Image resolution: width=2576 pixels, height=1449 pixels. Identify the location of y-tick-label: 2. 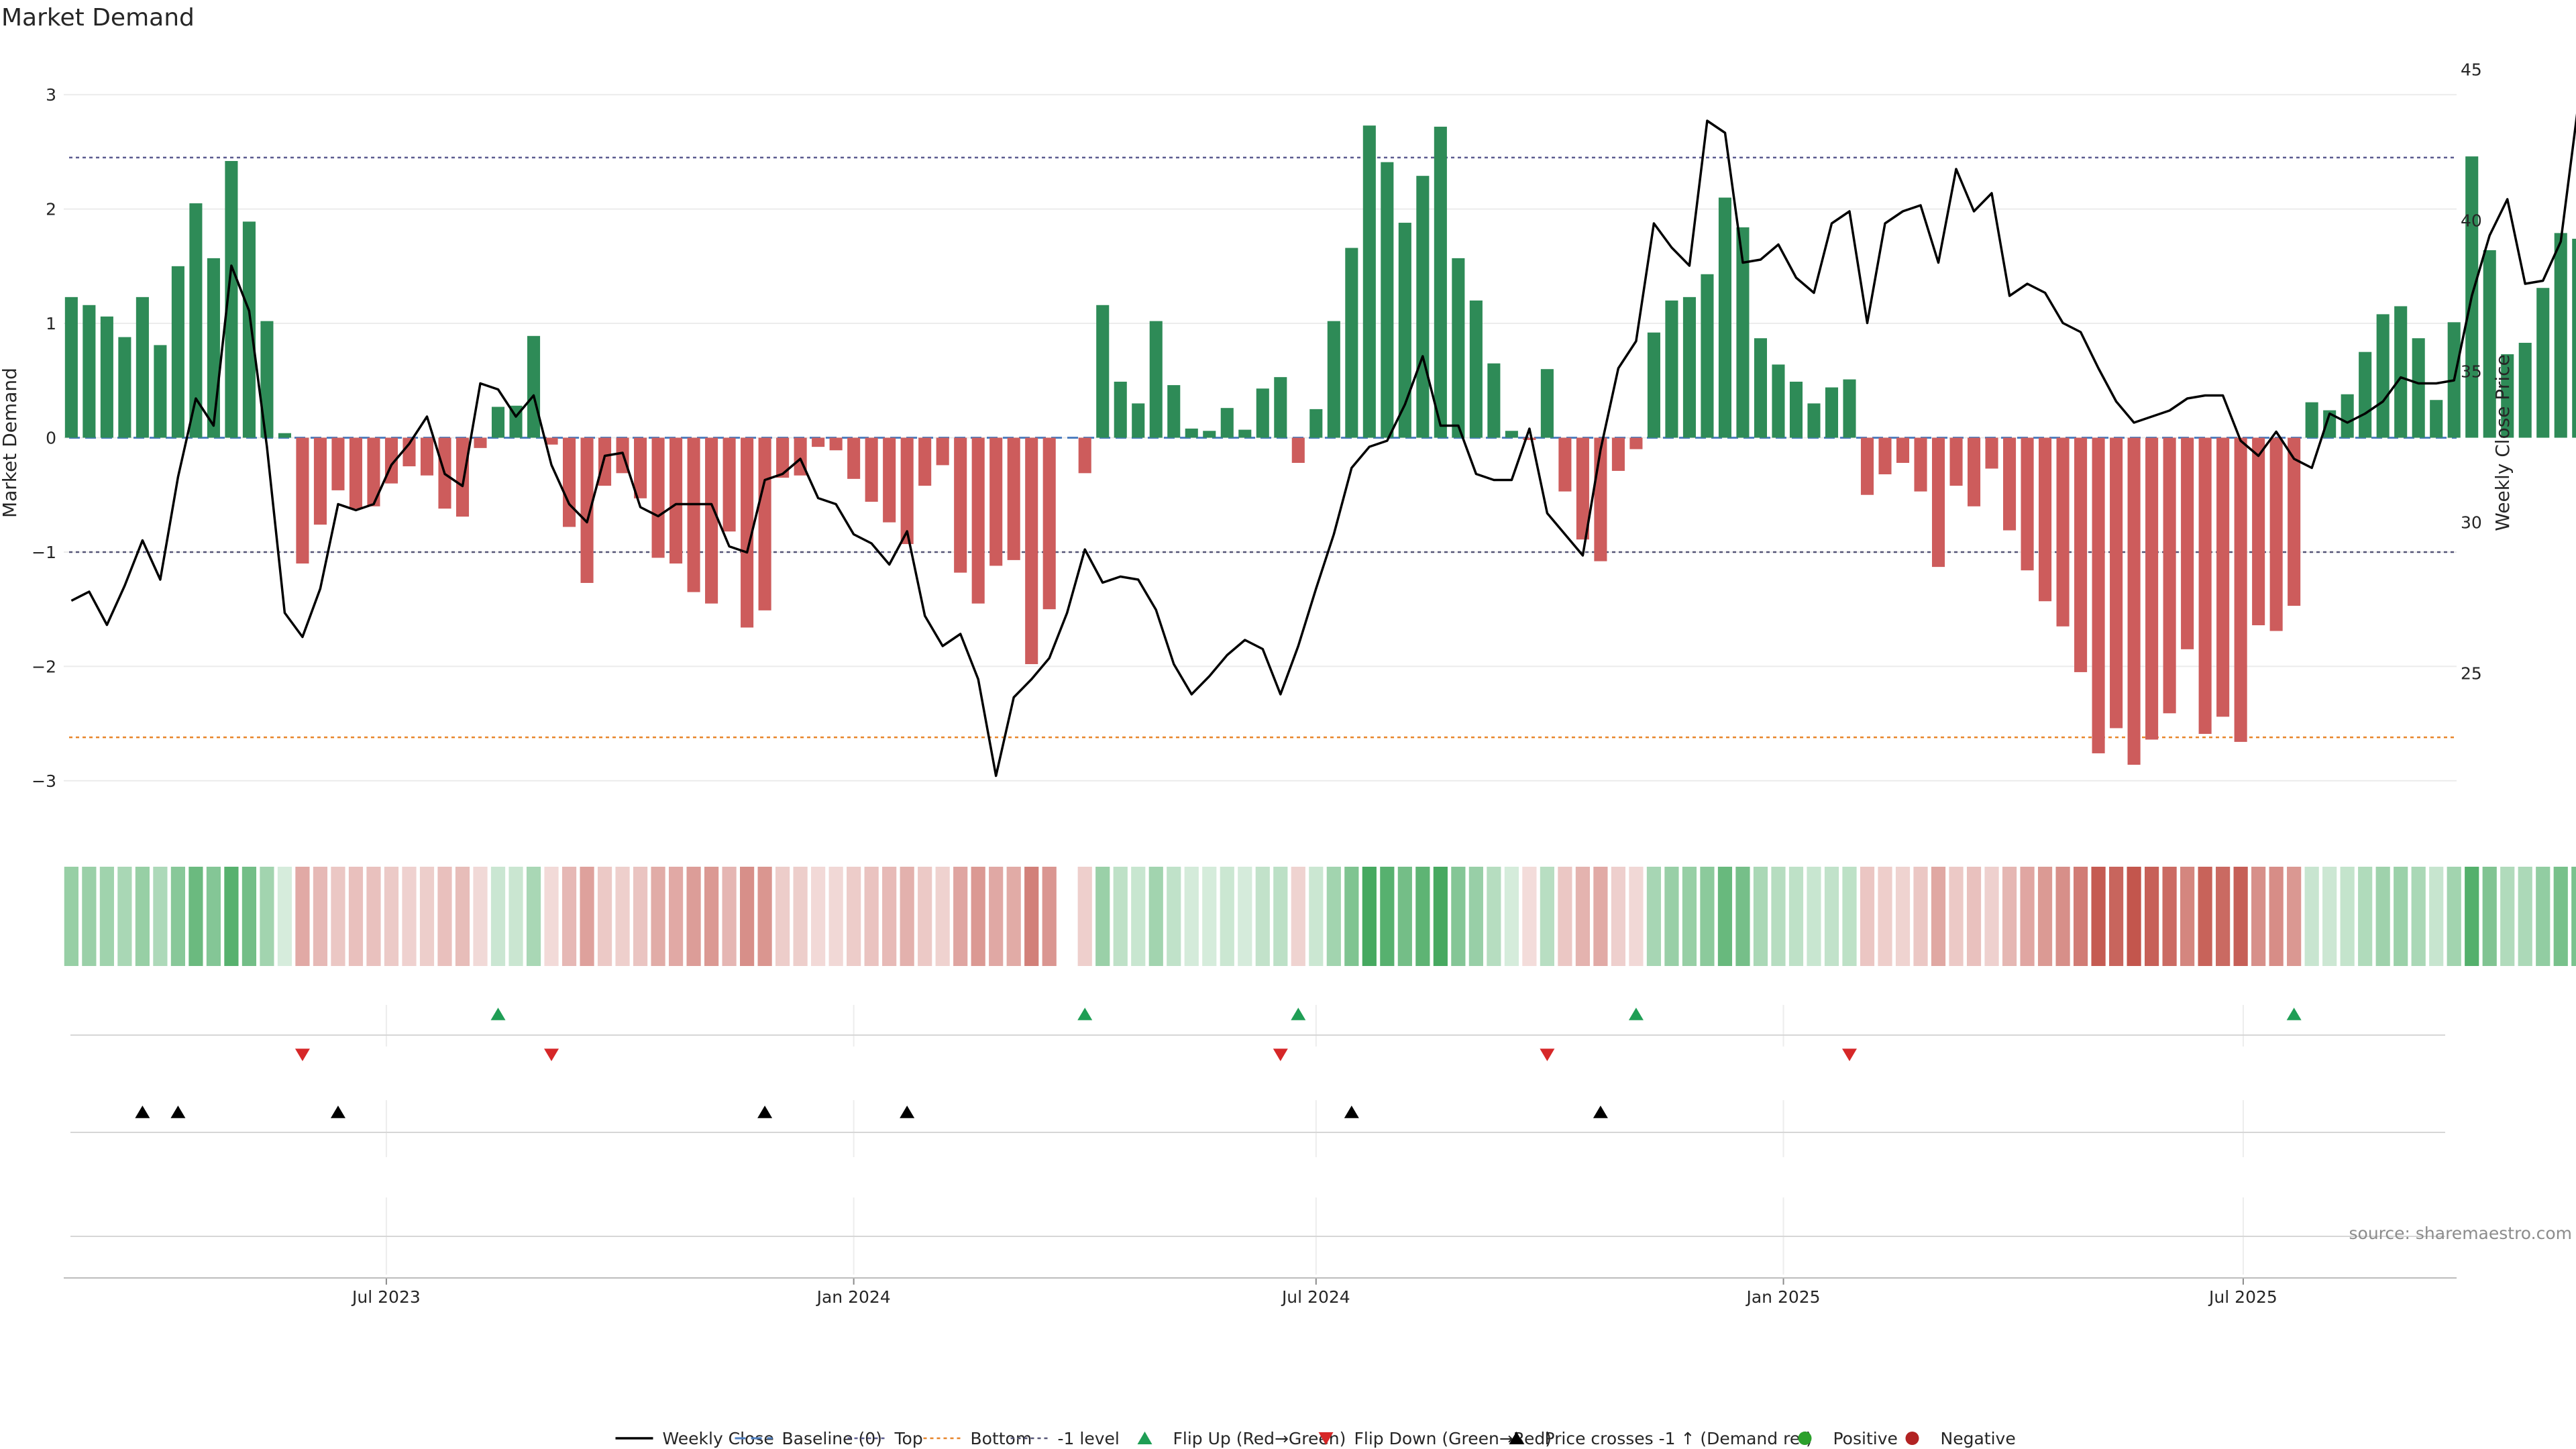
(51, 209).